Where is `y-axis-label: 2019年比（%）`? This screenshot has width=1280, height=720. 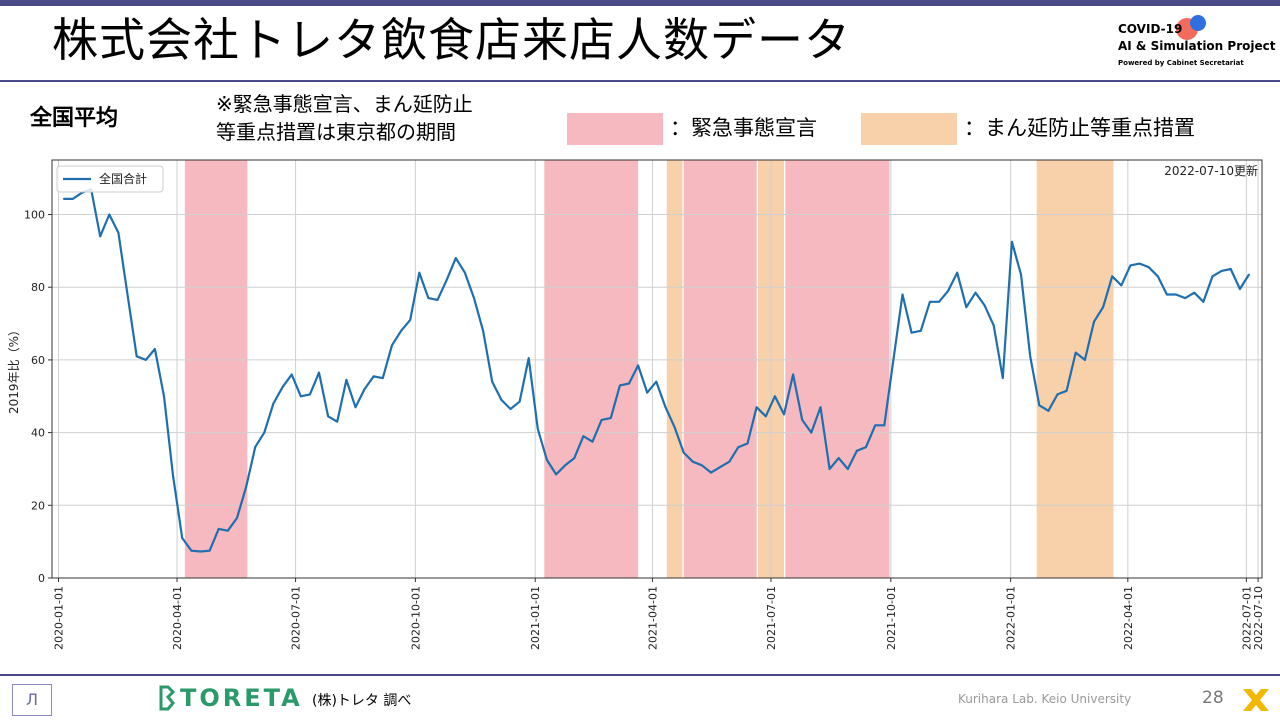
y-axis-label: 2019年比（%） is located at coordinates (14, 369).